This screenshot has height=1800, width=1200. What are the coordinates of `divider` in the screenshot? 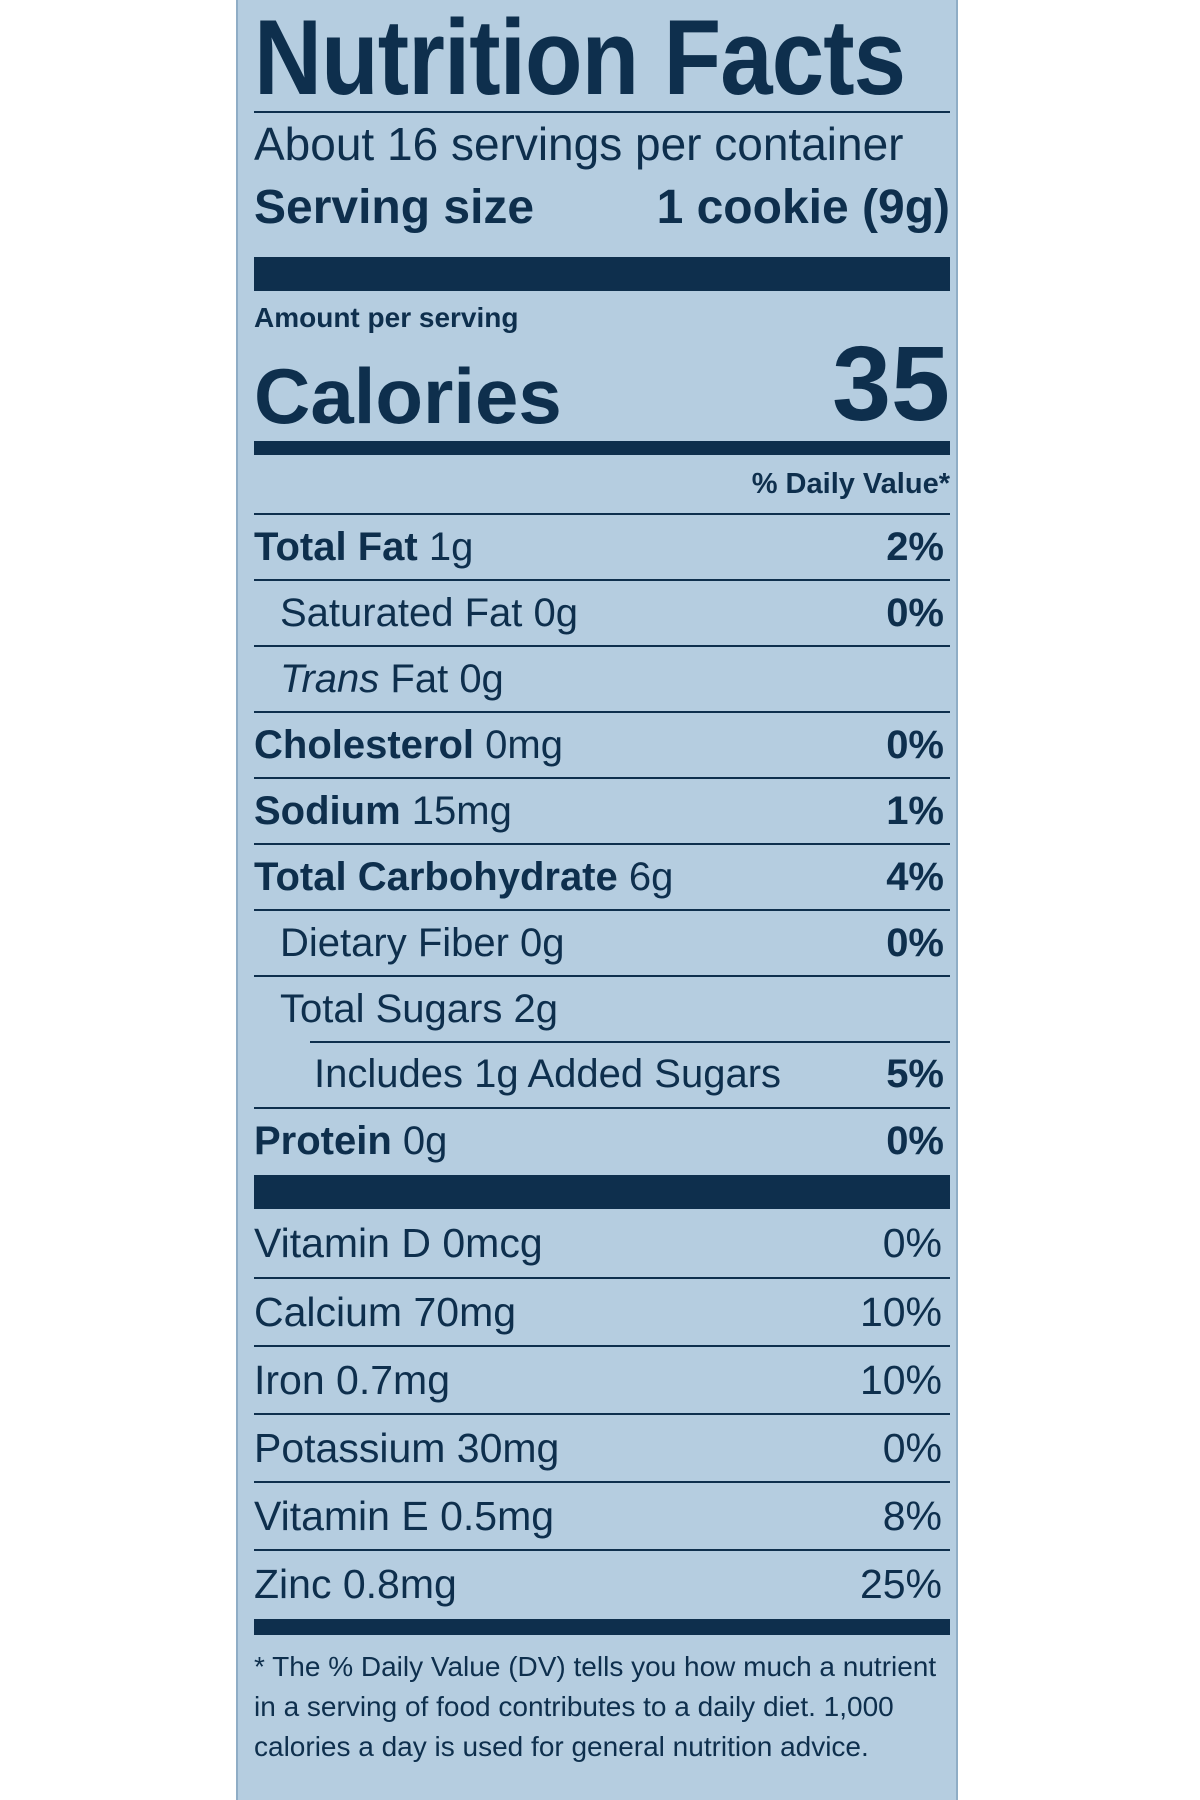 It's located at (602, 112).